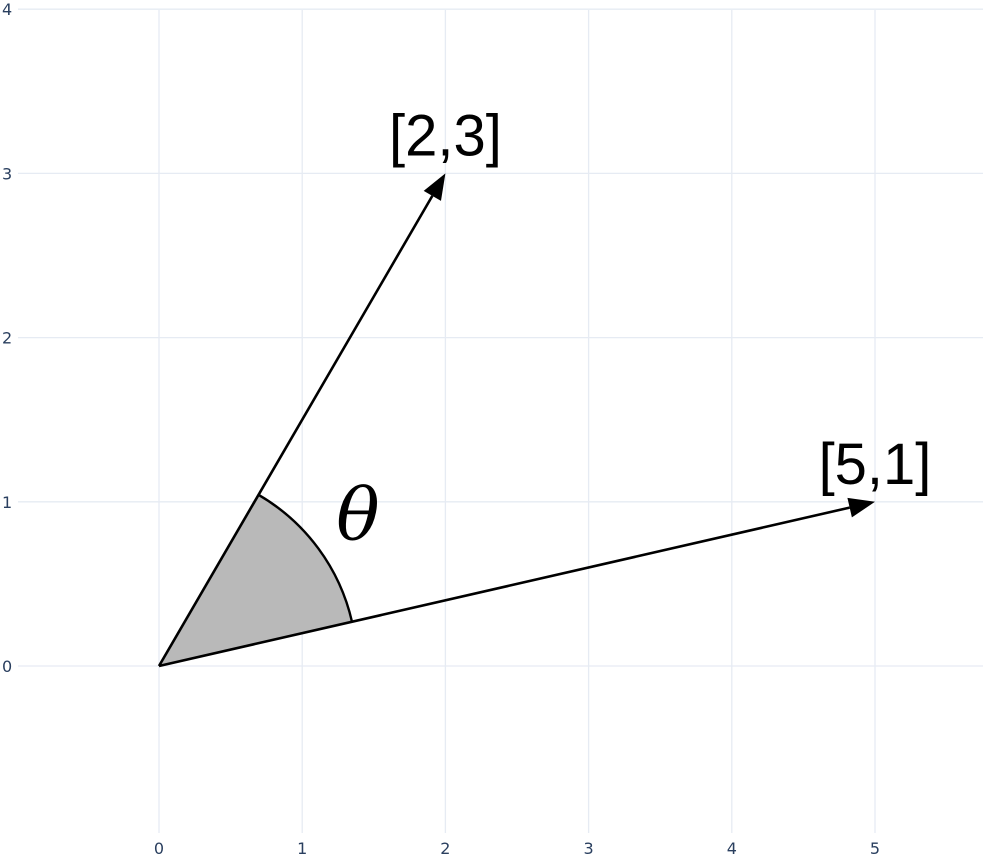  What do you see at coordinates (875, 848) in the screenshot?
I see `x-tick-label-5: 5` at bounding box center [875, 848].